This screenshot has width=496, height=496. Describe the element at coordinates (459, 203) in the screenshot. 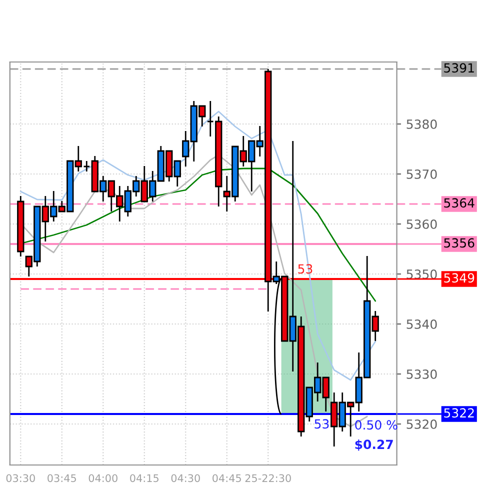

I see `ref-line-label: 5364` at that location.